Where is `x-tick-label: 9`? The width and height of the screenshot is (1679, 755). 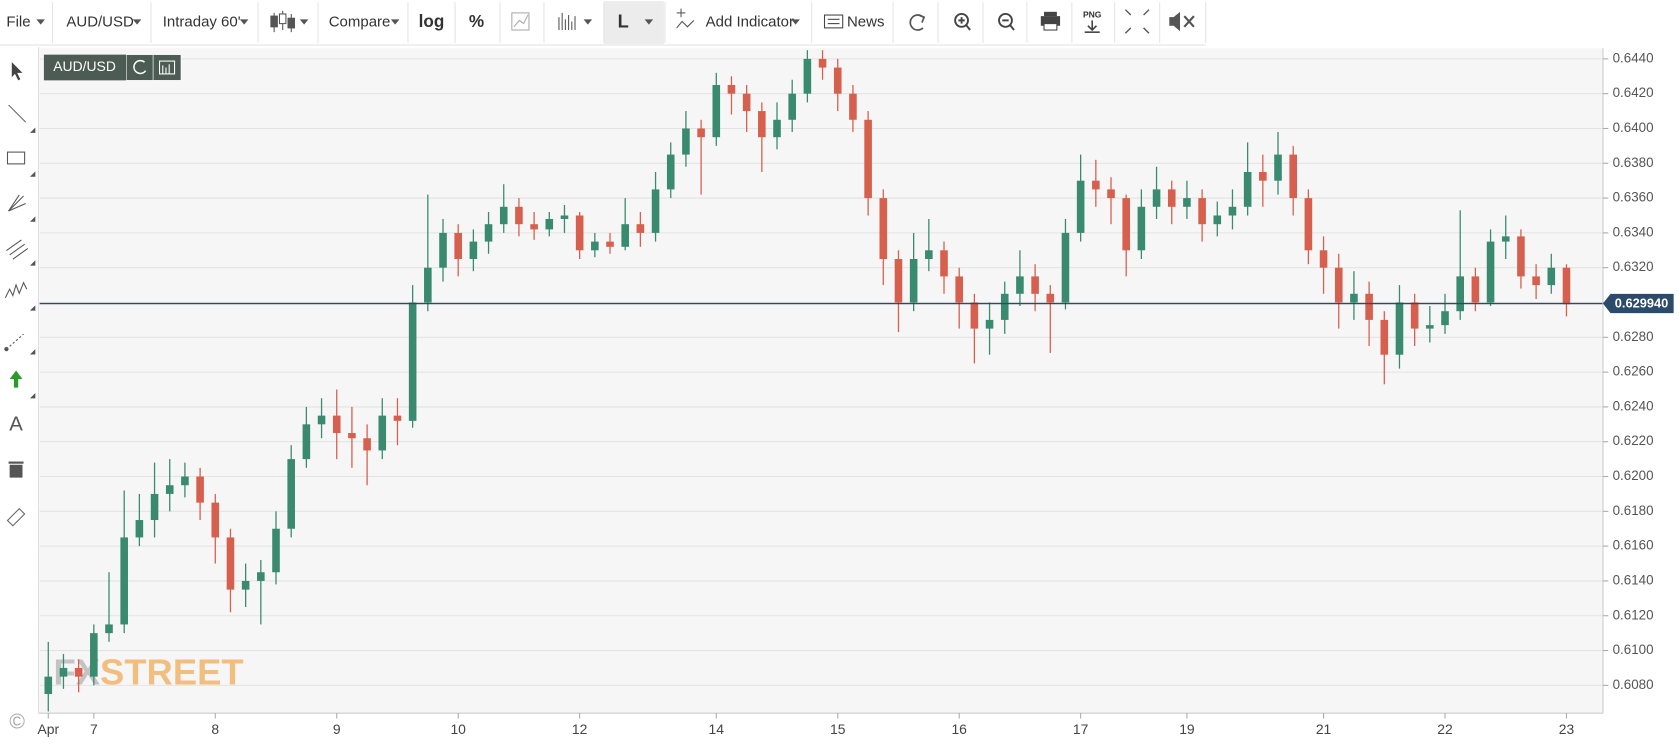
x-tick-label: 9 is located at coordinates (337, 729).